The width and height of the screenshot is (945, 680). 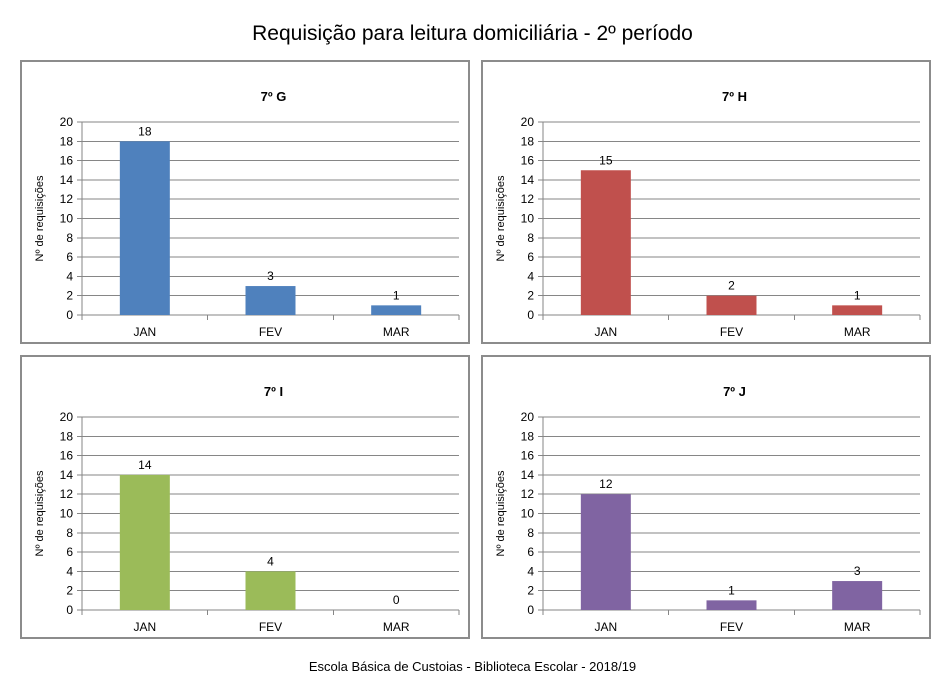 I want to click on chart-title: 7º G, so click(x=274, y=96).